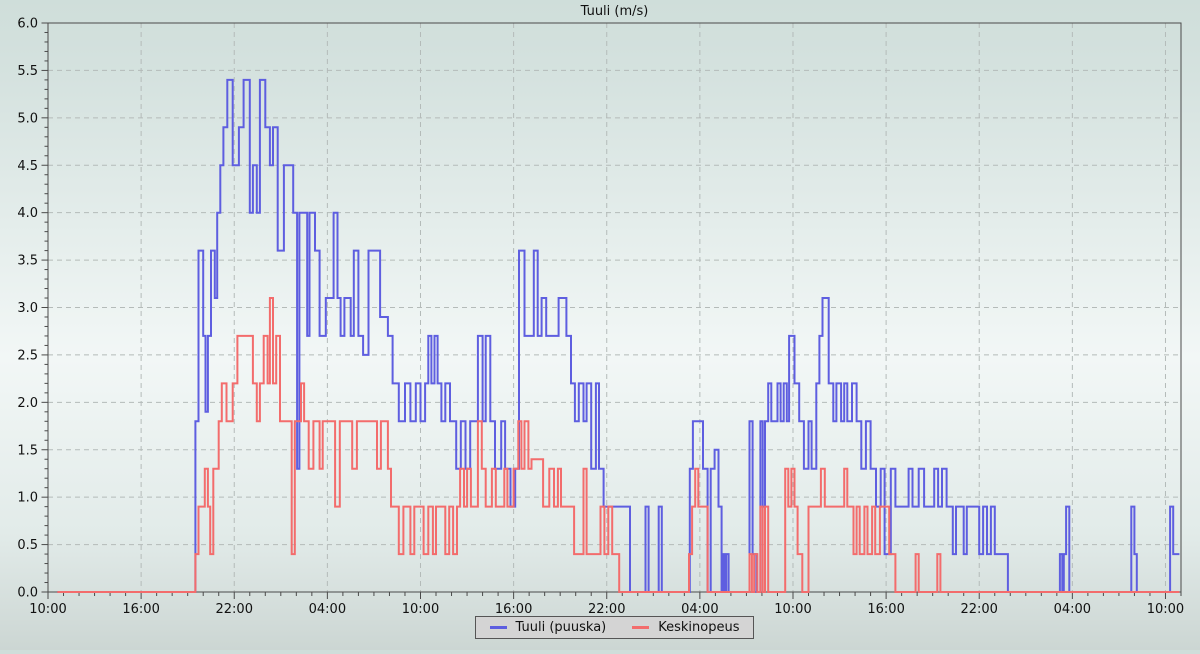 The width and height of the screenshot is (1200, 654). I want to click on y-tick-label: 0.5, so click(27, 545).